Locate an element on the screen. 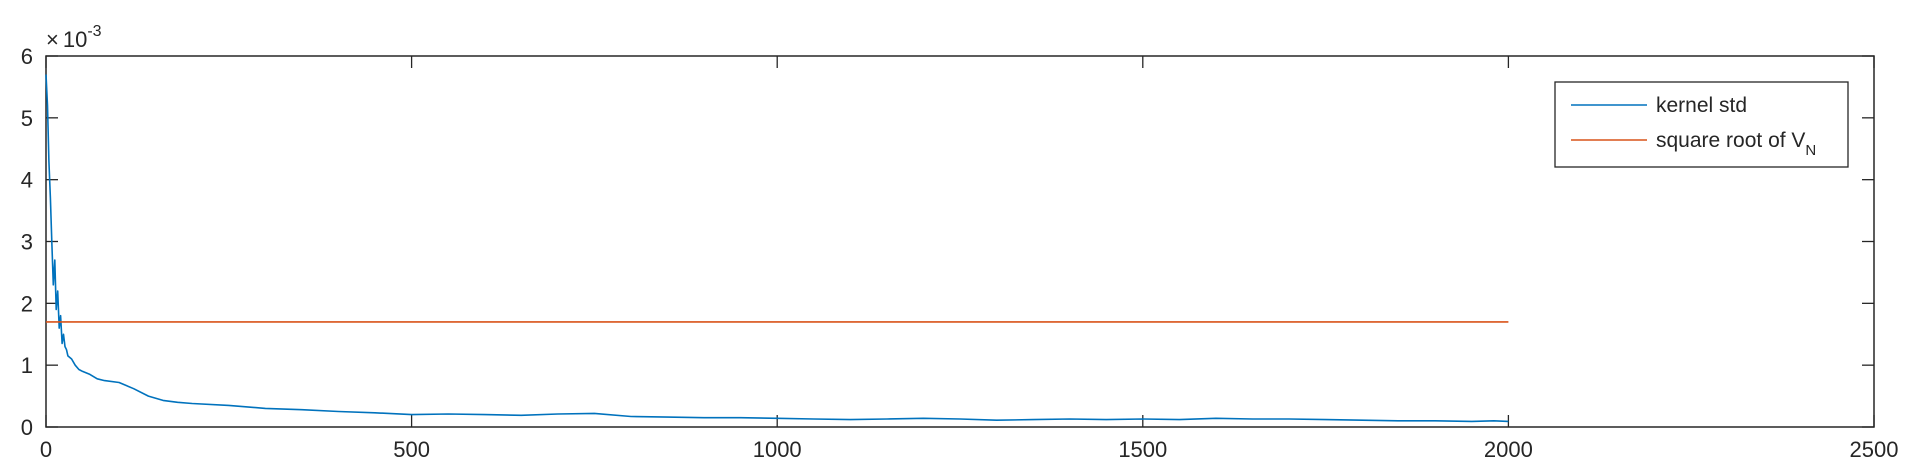 The width and height of the screenshot is (1914, 469). legend: kernel std square root of VN is located at coordinates (1701, 124).